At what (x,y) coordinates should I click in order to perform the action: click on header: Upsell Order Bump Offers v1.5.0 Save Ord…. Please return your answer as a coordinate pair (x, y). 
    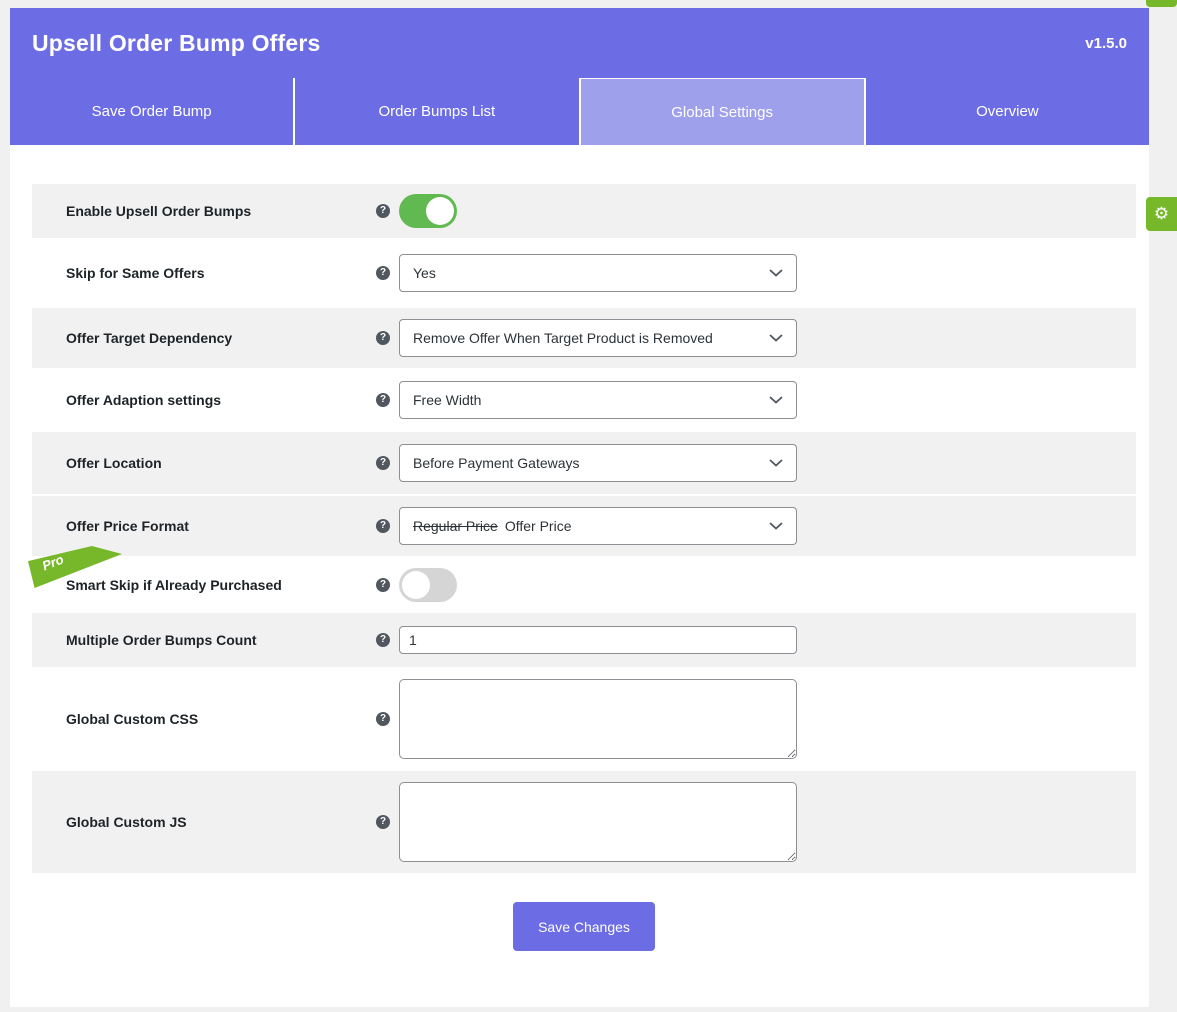
    Looking at the image, I should click on (579, 76).